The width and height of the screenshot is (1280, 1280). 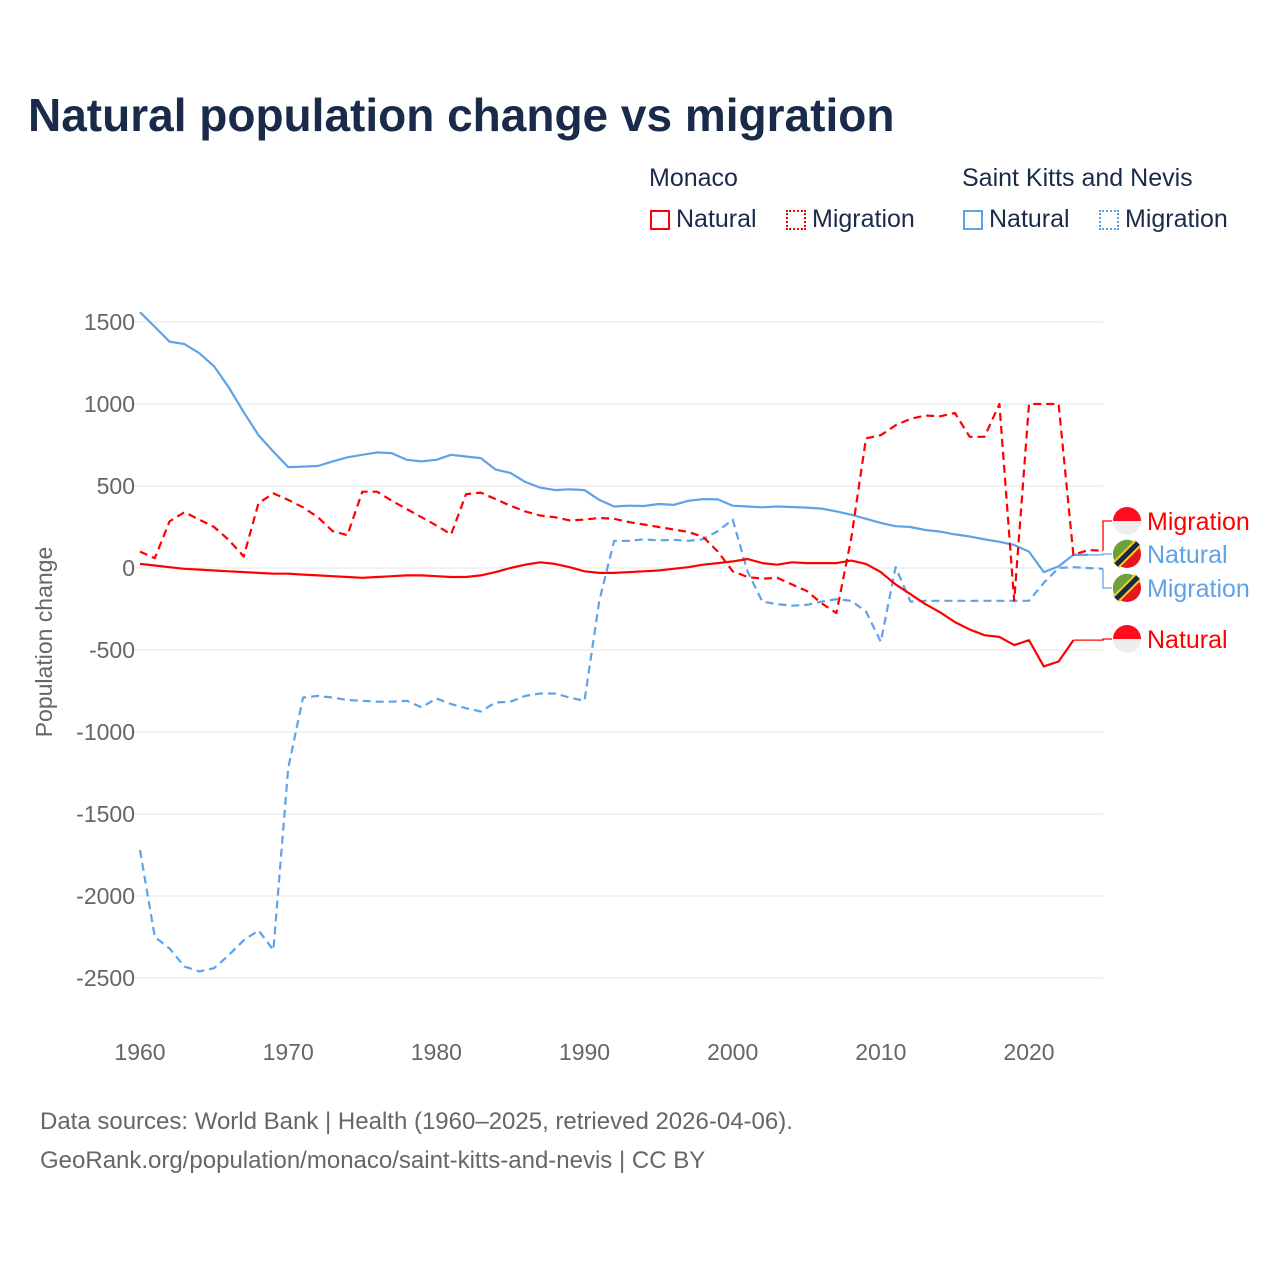 I want to click on x-tick-label: 1980, so click(x=436, y=1052).